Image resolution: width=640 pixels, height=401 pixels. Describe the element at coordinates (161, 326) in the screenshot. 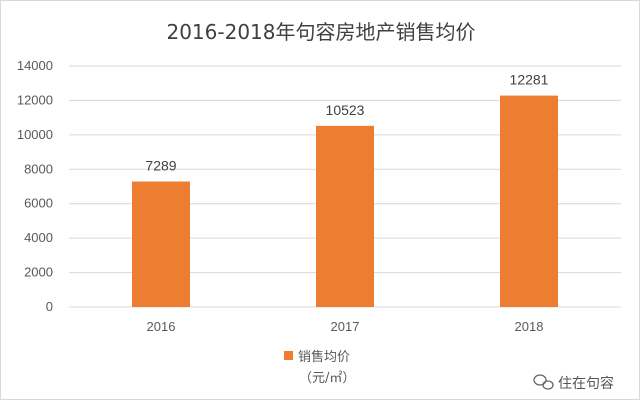

I see `x-tick-label: 2016` at that location.